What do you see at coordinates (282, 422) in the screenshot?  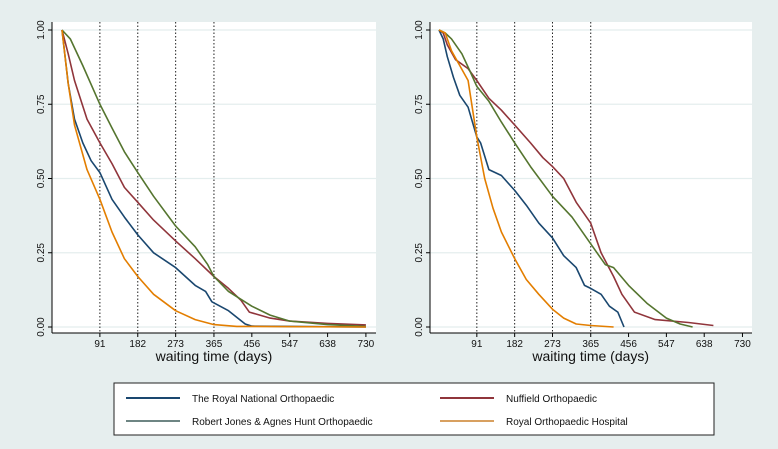 I see `legend-label-2: Robert Jones & Agnes Hunt Orthopaedic` at bounding box center [282, 422].